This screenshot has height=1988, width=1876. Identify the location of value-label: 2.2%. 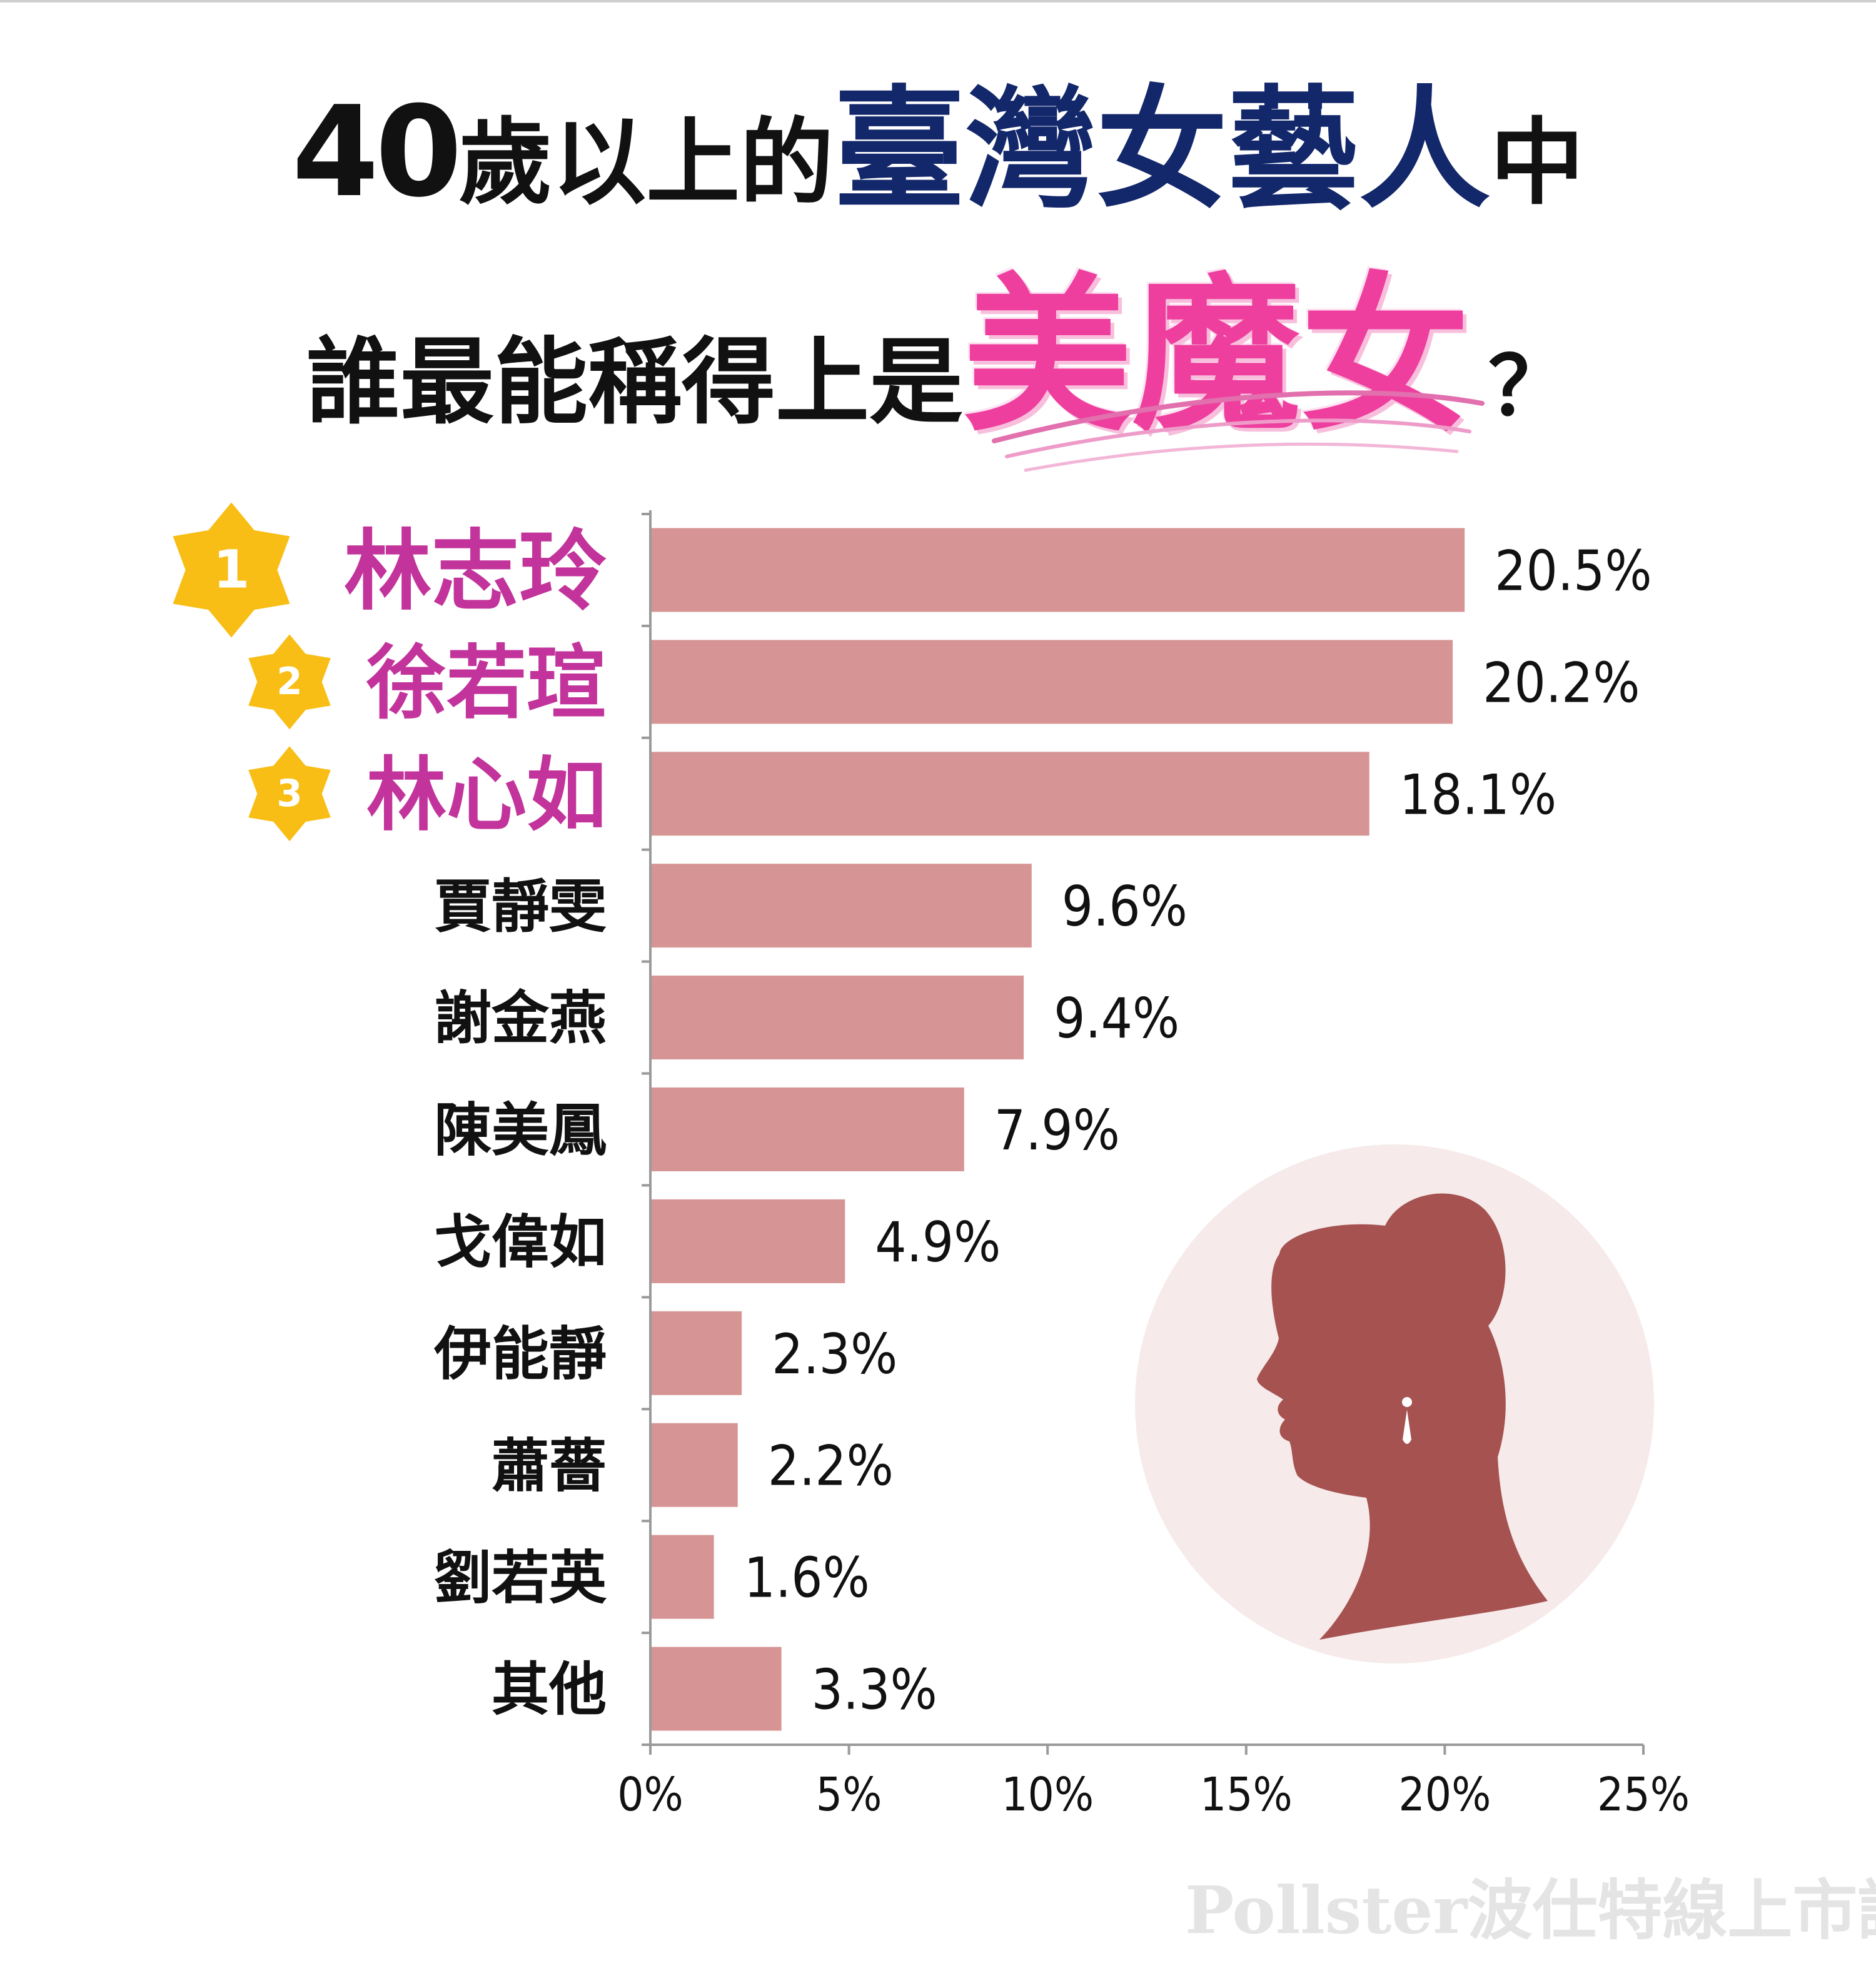
(831, 1466).